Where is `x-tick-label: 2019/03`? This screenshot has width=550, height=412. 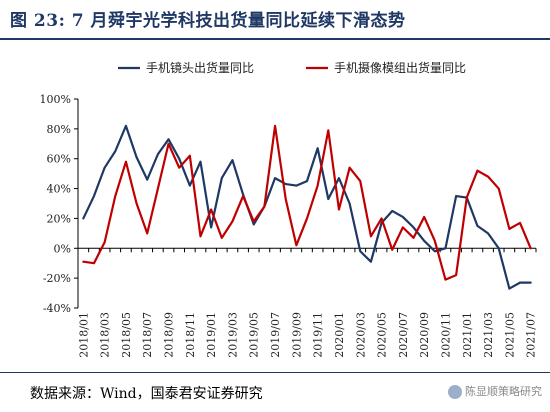 x-tick-label: 2019/03 is located at coordinates (232, 335).